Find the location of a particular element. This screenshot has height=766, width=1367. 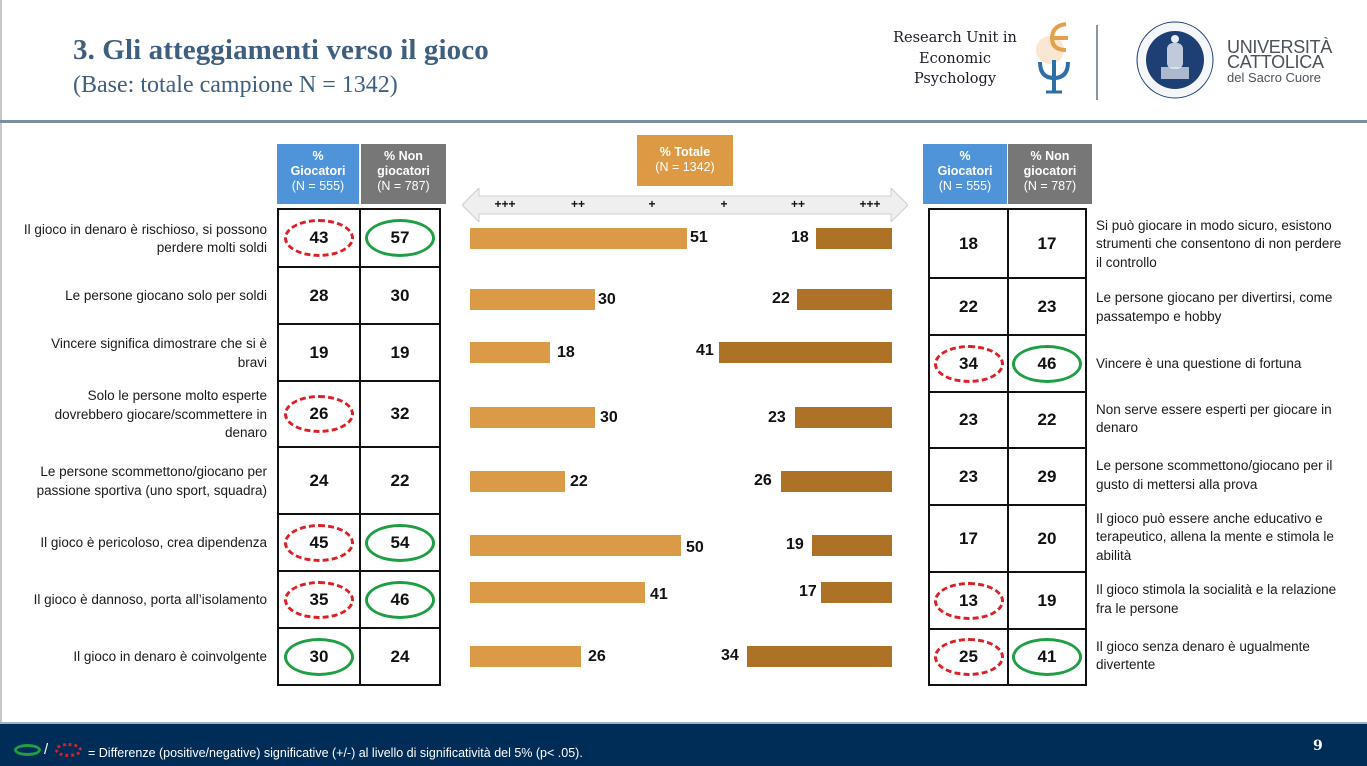

logo-divider is located at coordinates (1097, 62).